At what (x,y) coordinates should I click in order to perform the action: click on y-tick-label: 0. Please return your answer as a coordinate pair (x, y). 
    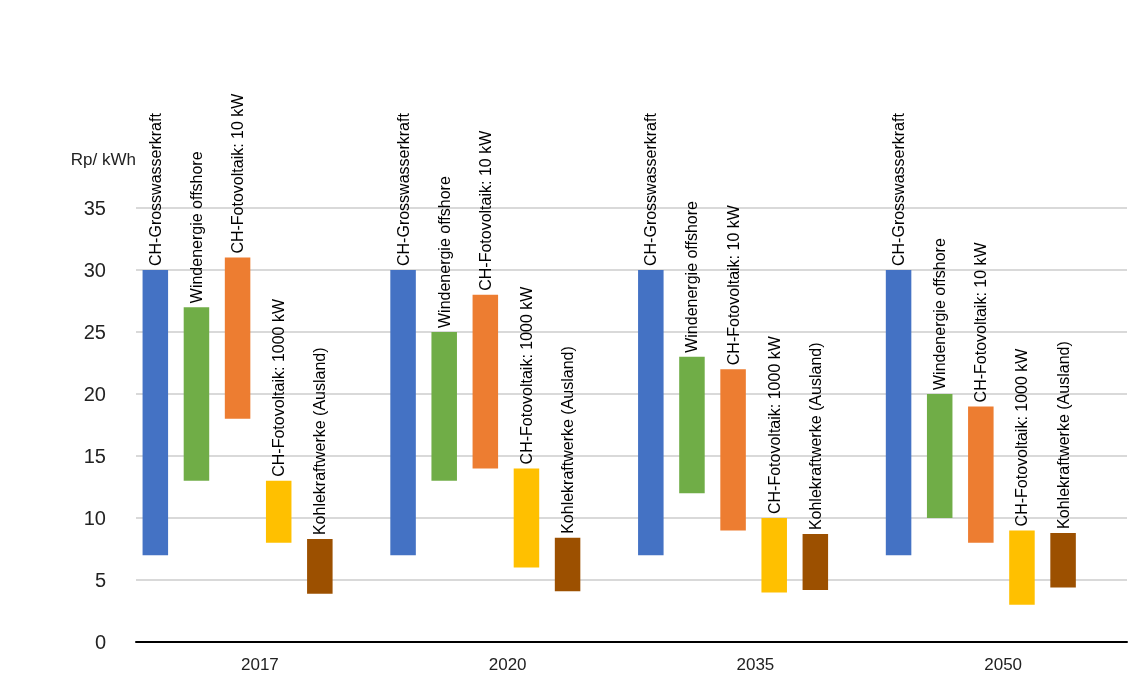
    Looking at the image, I should click on (100, 642).